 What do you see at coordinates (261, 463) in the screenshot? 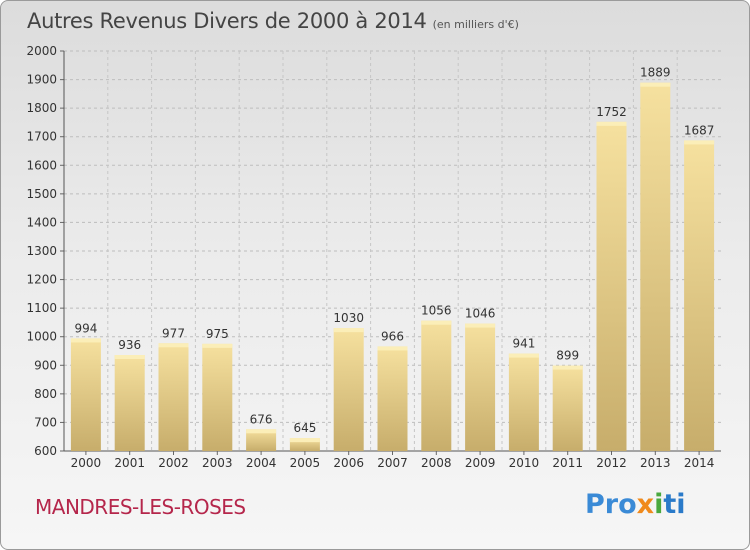
I see `x-tick-label: 2004` at bounding box center [261, 463].